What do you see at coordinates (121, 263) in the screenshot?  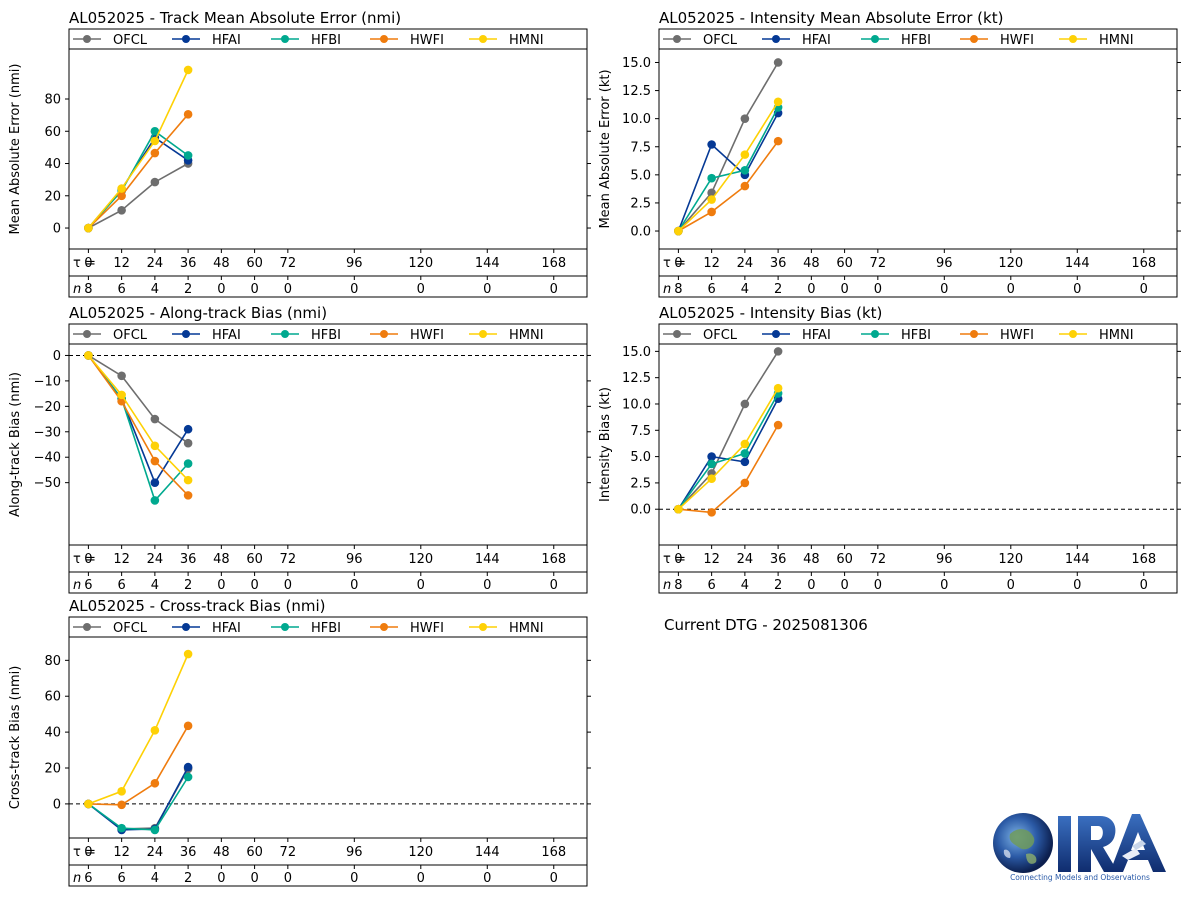 I see `tau-tick-label: 12` at bounding box center [121, 263].